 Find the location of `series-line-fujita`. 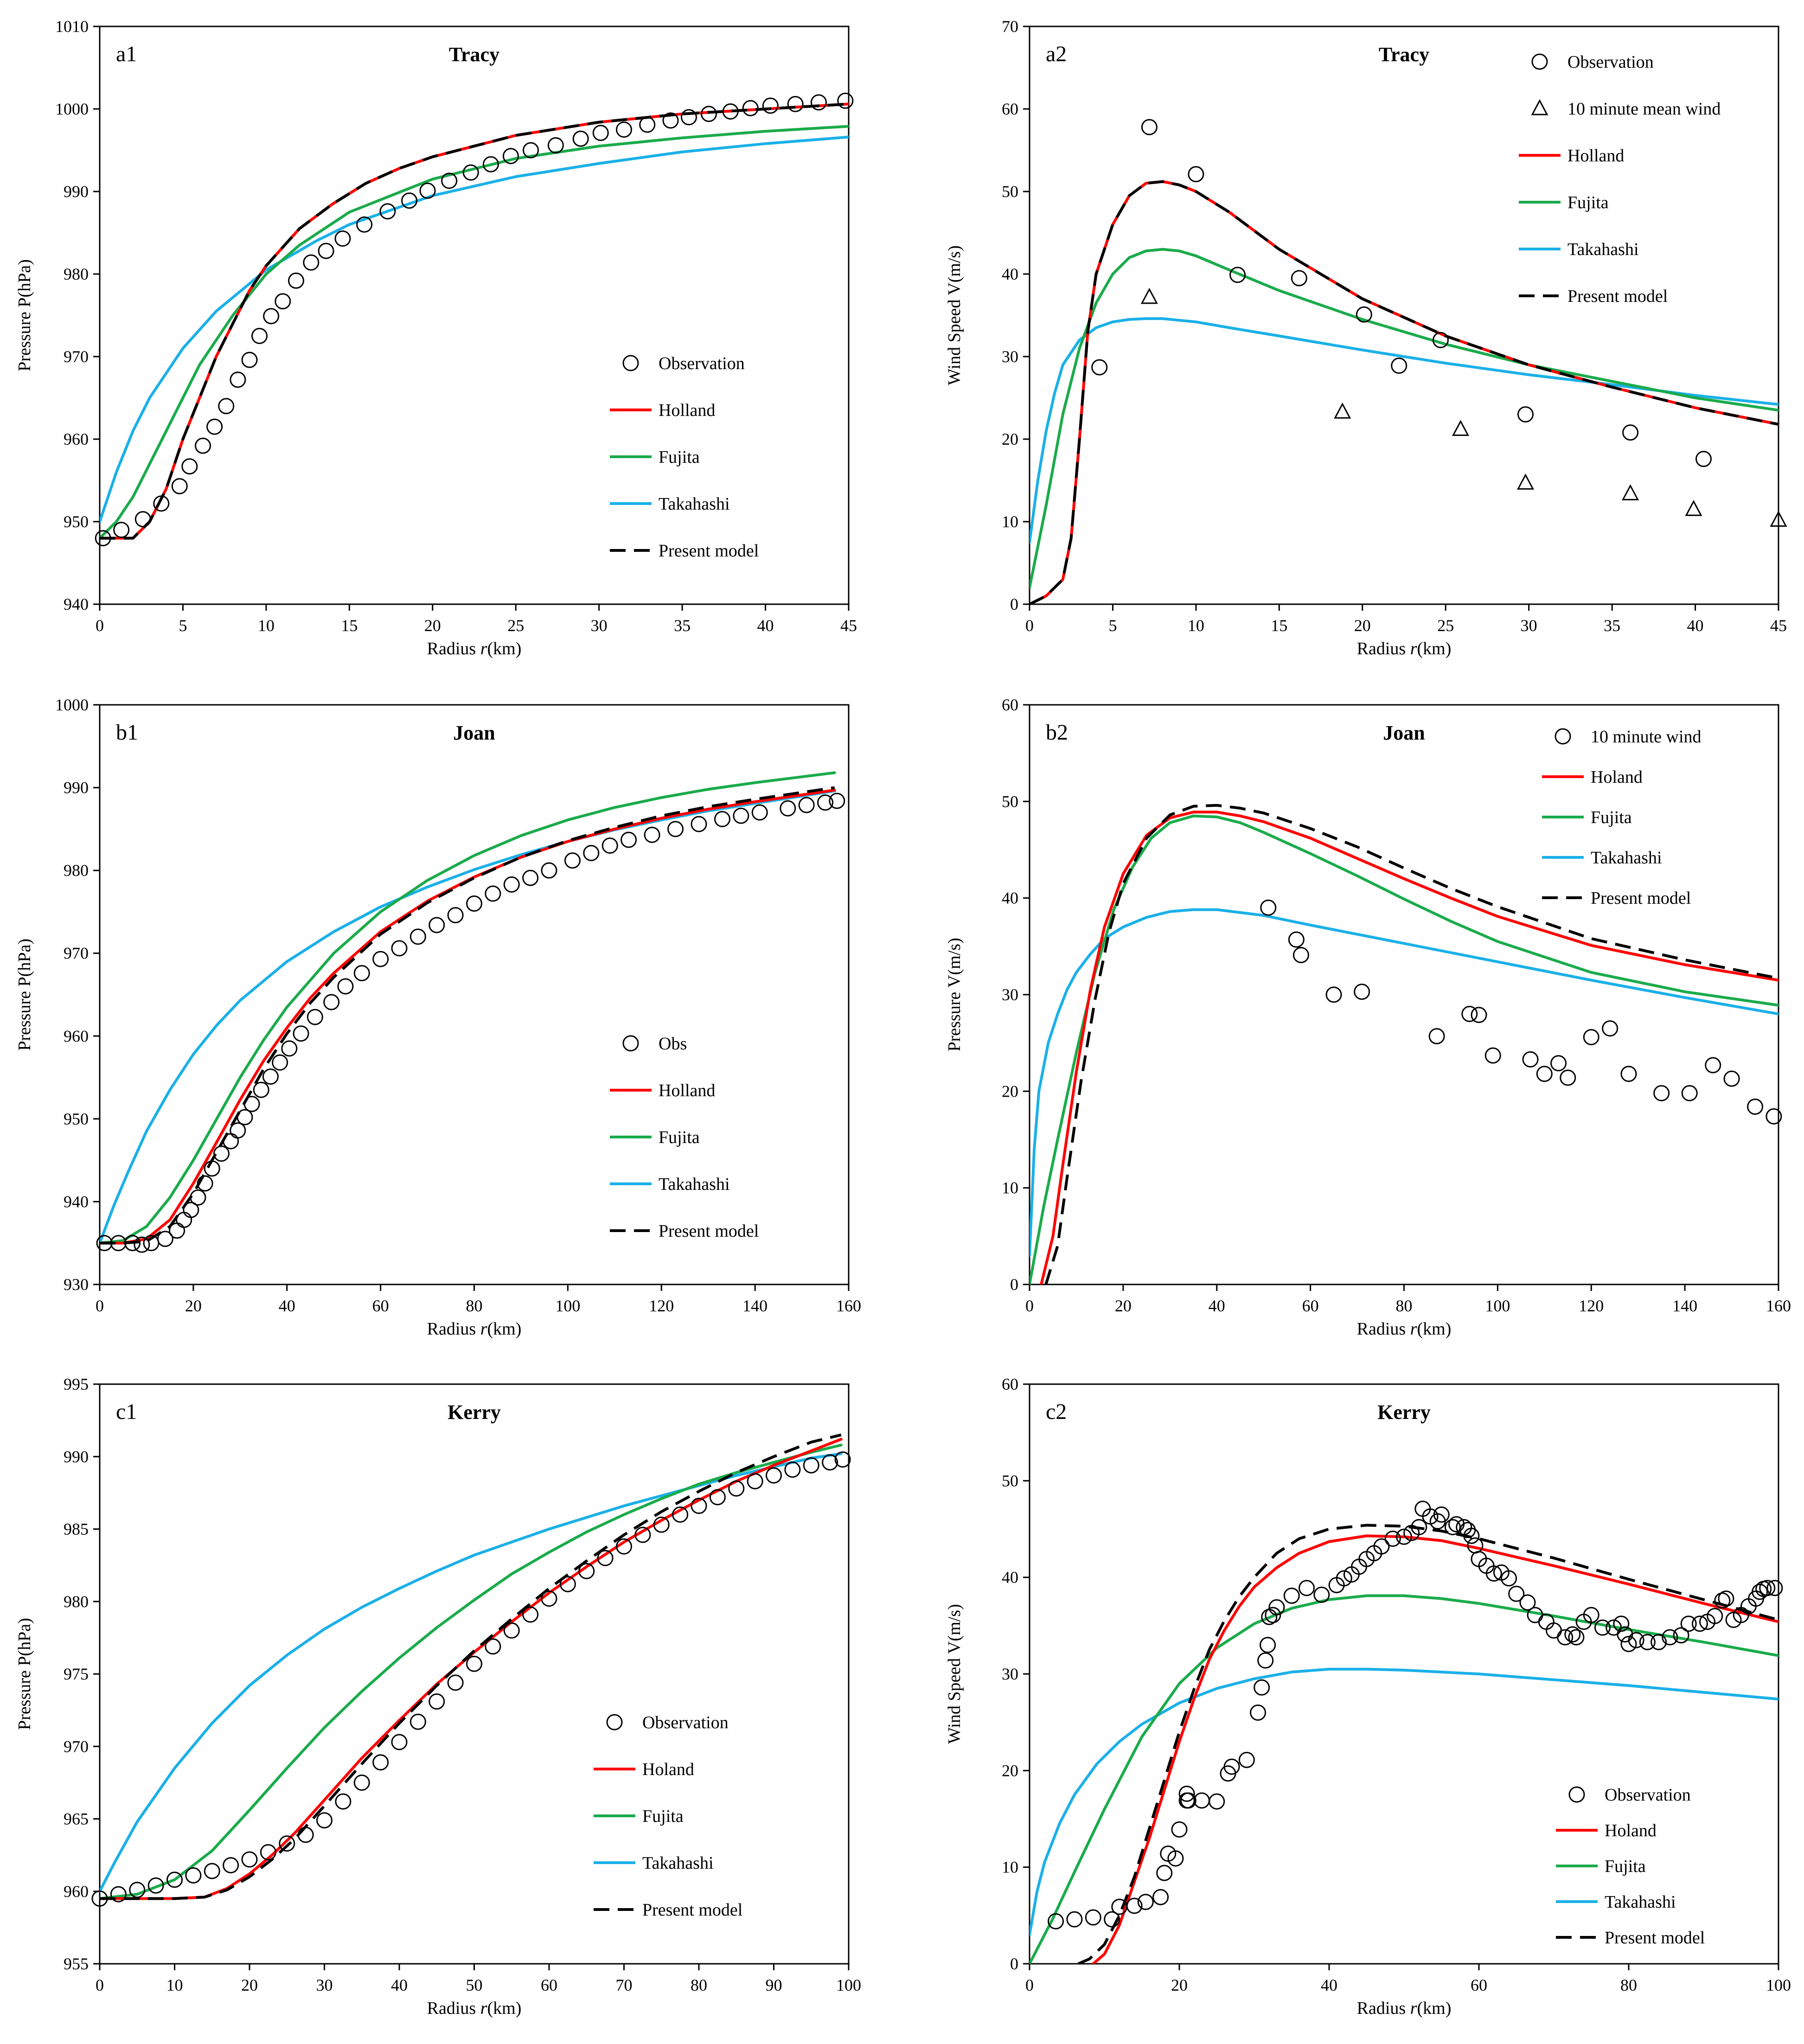

series-line-fujita is located at coordinates (468, 1008).